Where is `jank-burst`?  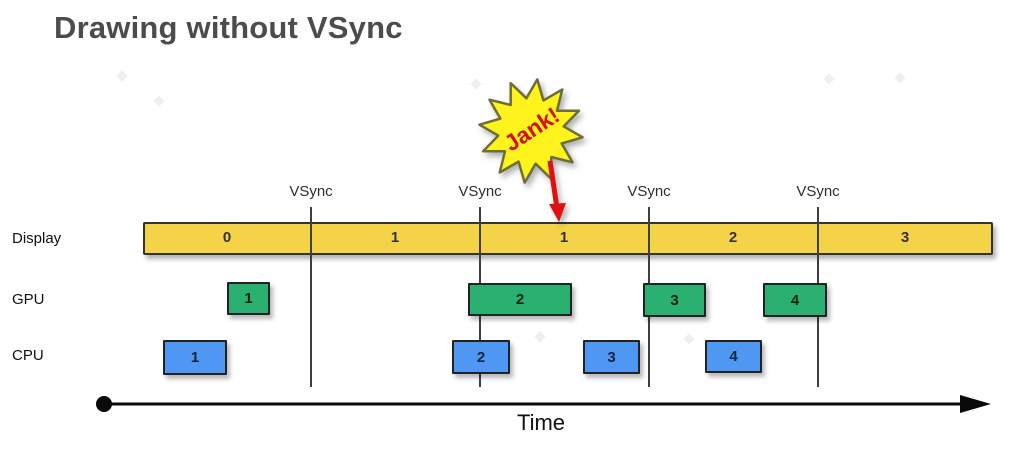
jank-burst is located at coordinates (531, 150).